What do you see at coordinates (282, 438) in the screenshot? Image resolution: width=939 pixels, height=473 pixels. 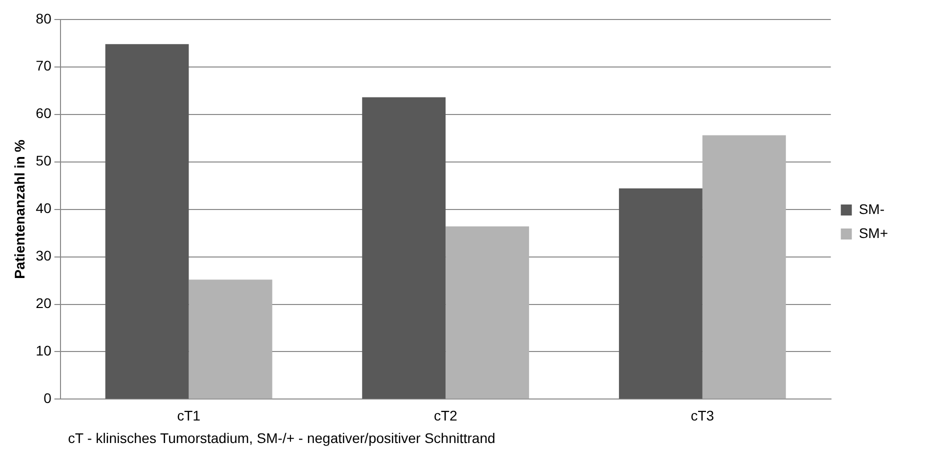 I see `text: cT - klinisches Tumorstadium, SM-/+ - negativer/positiver Schnittrand` at bounding box center [282, 438].